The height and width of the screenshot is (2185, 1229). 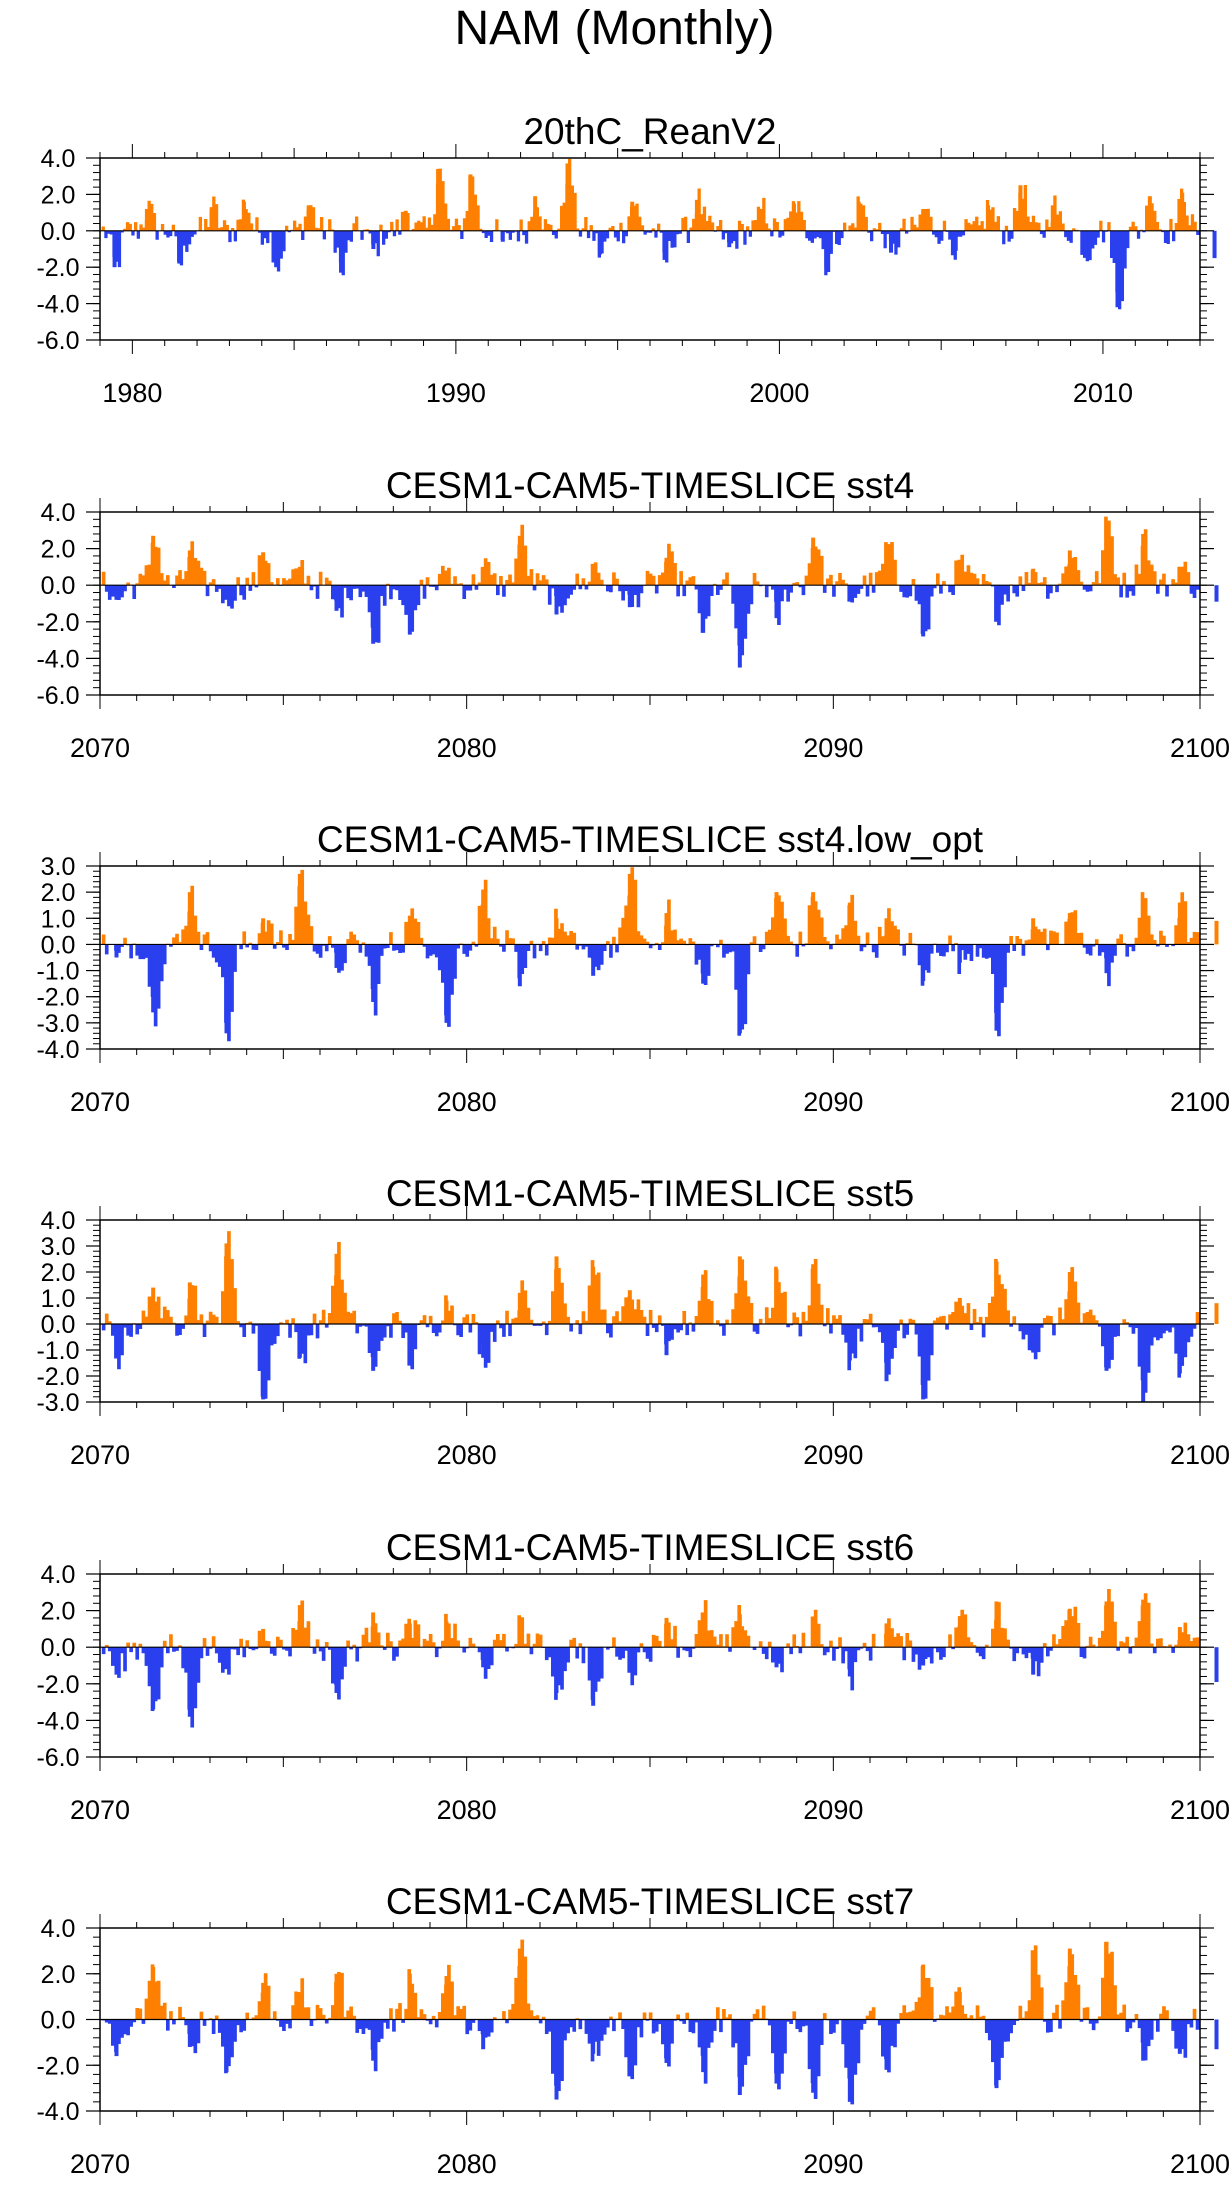 I want to click on panel-6-point-2080, so click(x=483, y=2034).